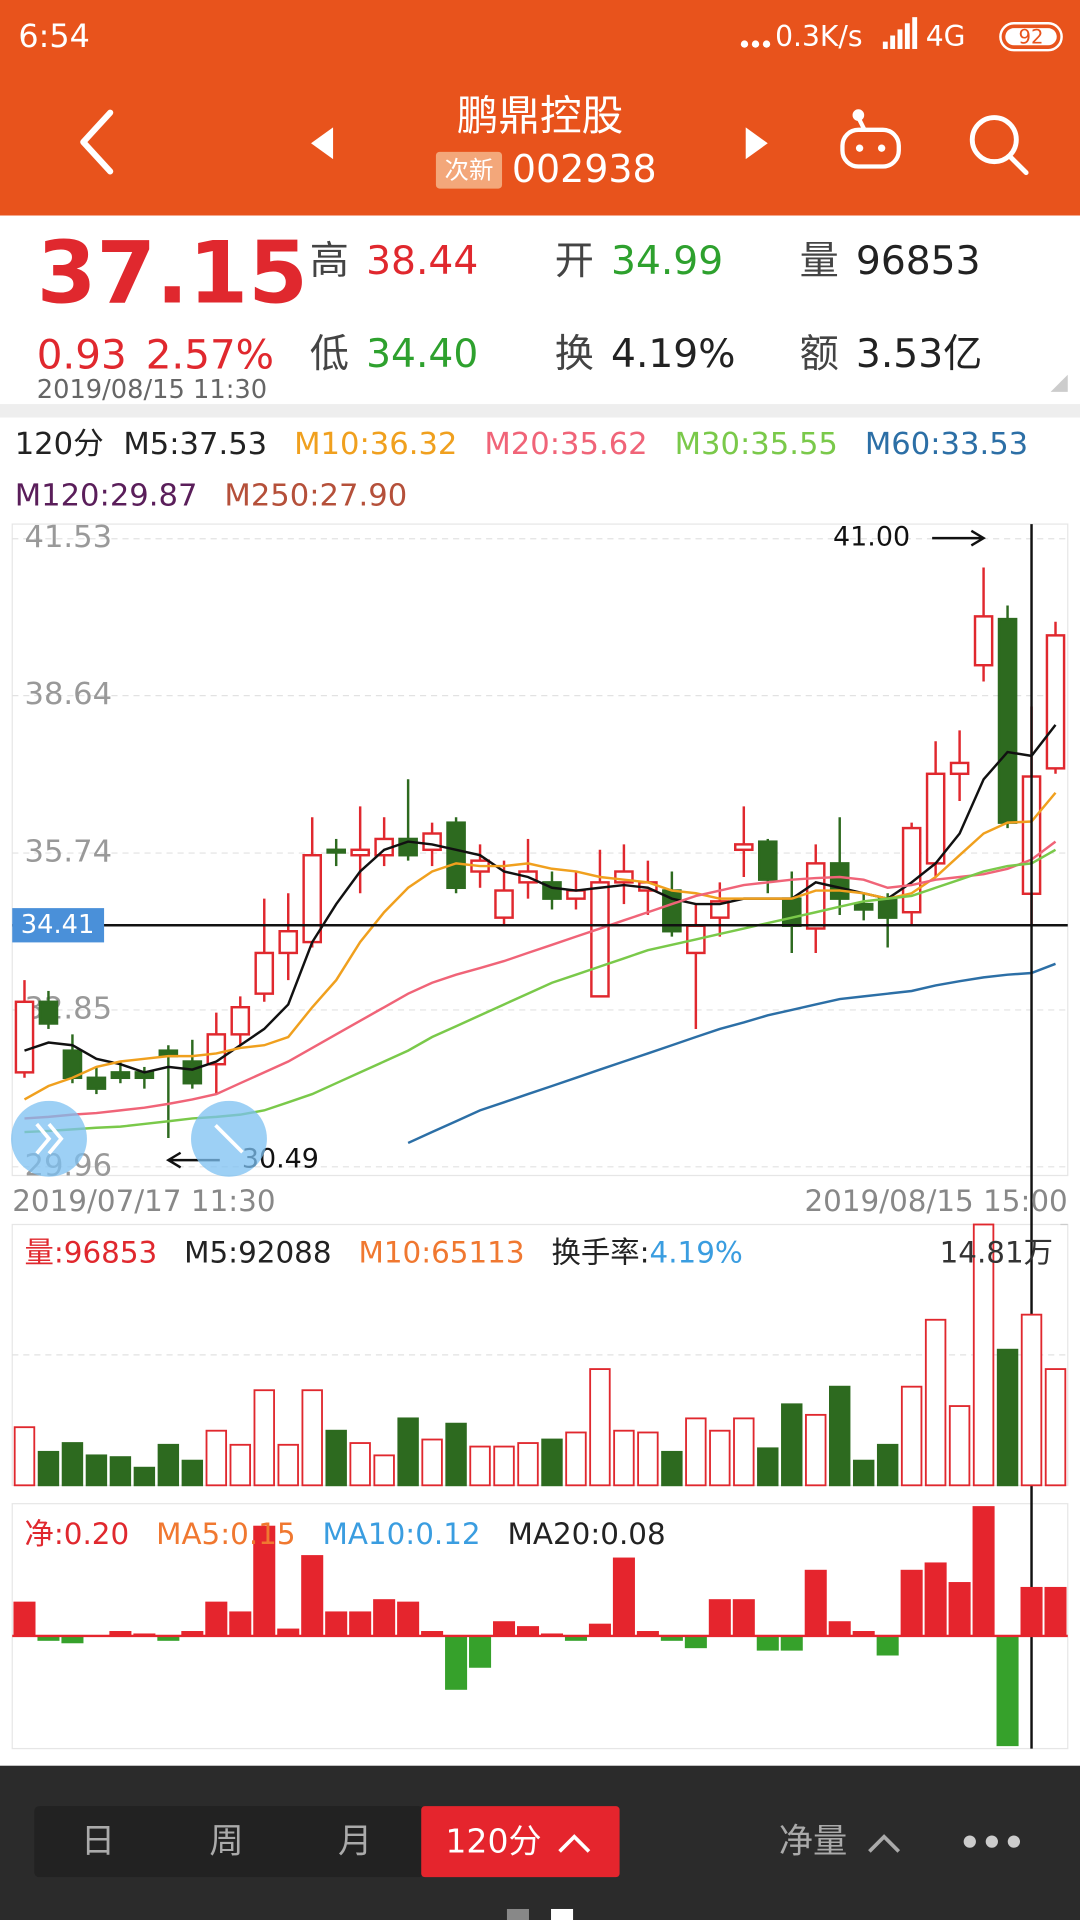  Describe the element at coordinates (257, 1252) in the screenshot. I see `legend-item: M5:92088` at that location.